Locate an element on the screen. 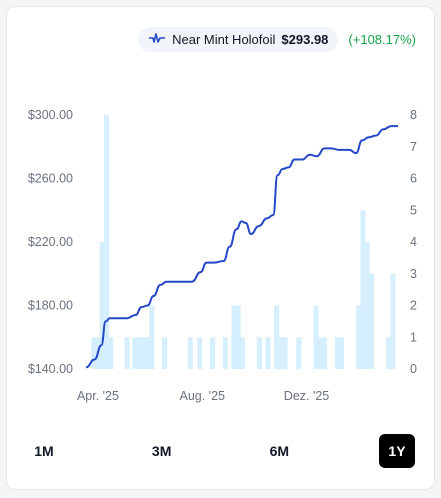  y-axis-left-tick: $140.00 is located at coordinates (50, 369).